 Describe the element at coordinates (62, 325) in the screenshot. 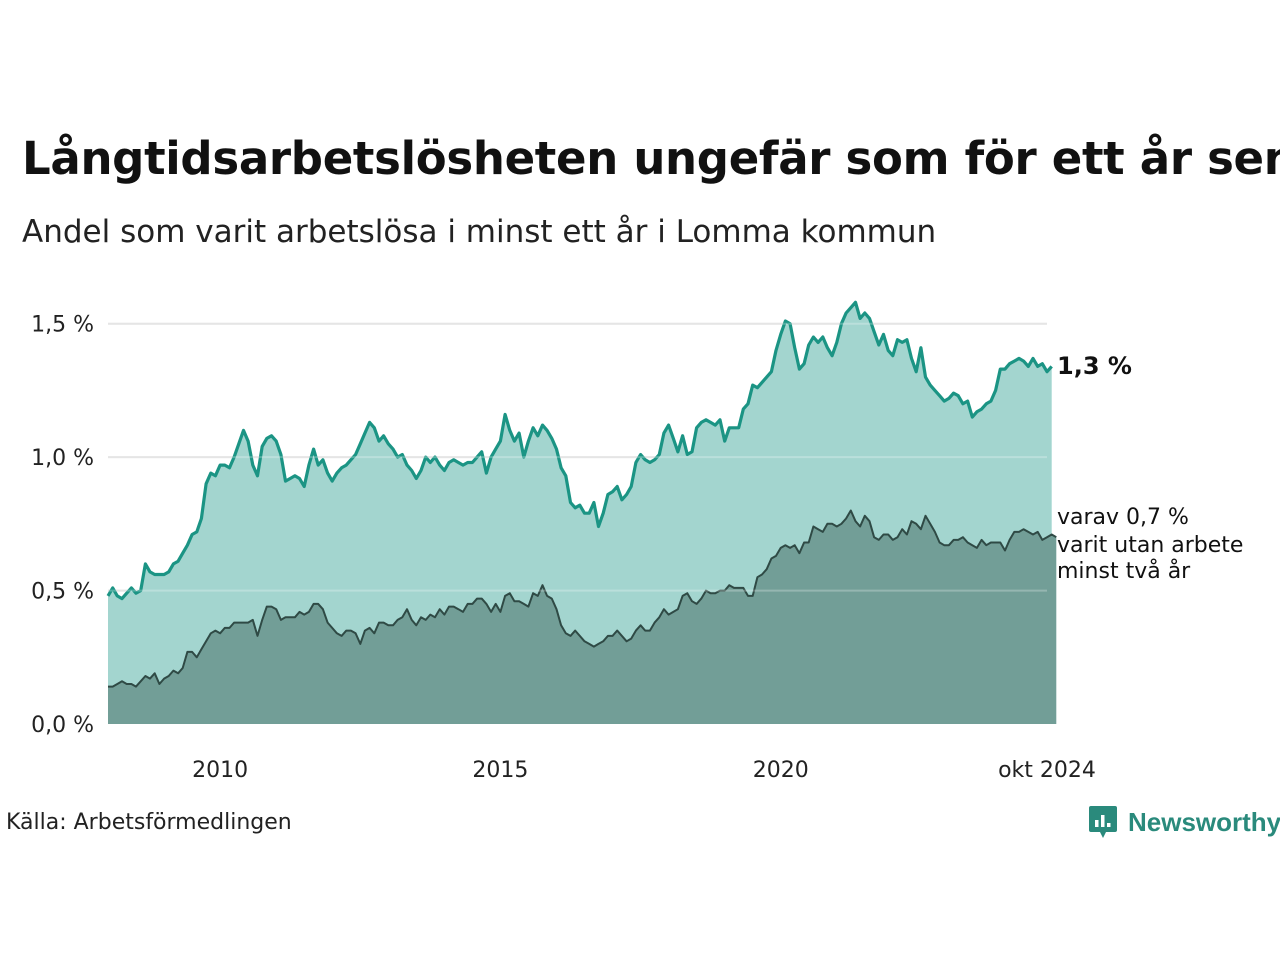

I see `y-tick-label: 1,5 %` at that location.